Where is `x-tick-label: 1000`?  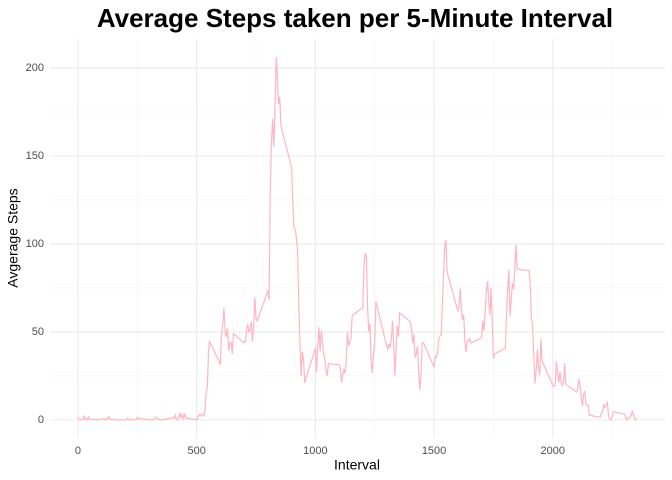
x-tick-label: 1000 is located at coordinates (315, 451).